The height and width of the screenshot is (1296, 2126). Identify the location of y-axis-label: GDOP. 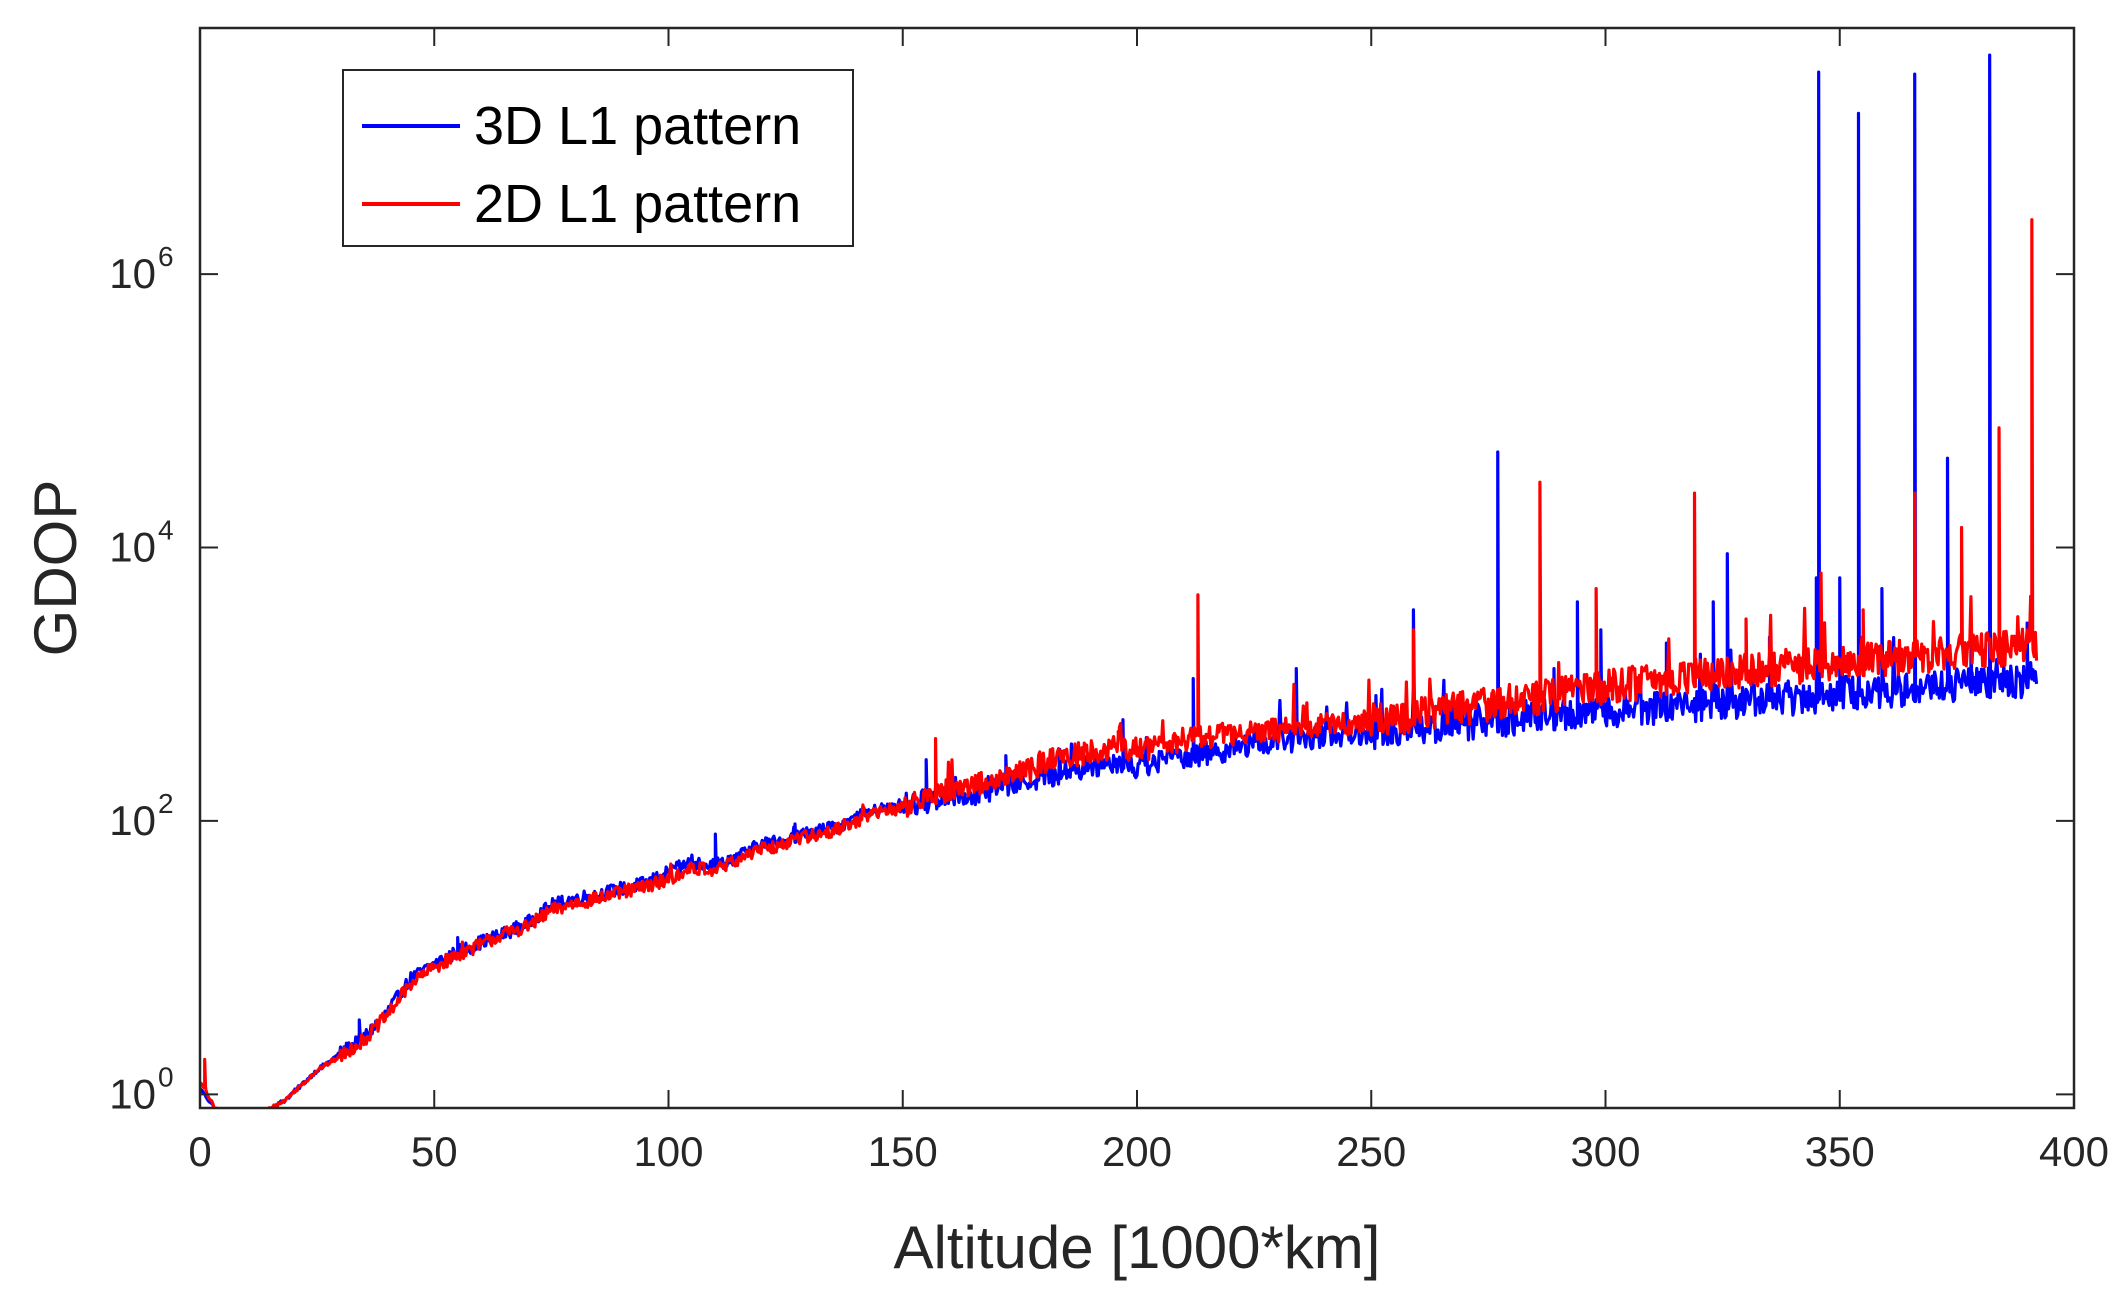
(55, 568).